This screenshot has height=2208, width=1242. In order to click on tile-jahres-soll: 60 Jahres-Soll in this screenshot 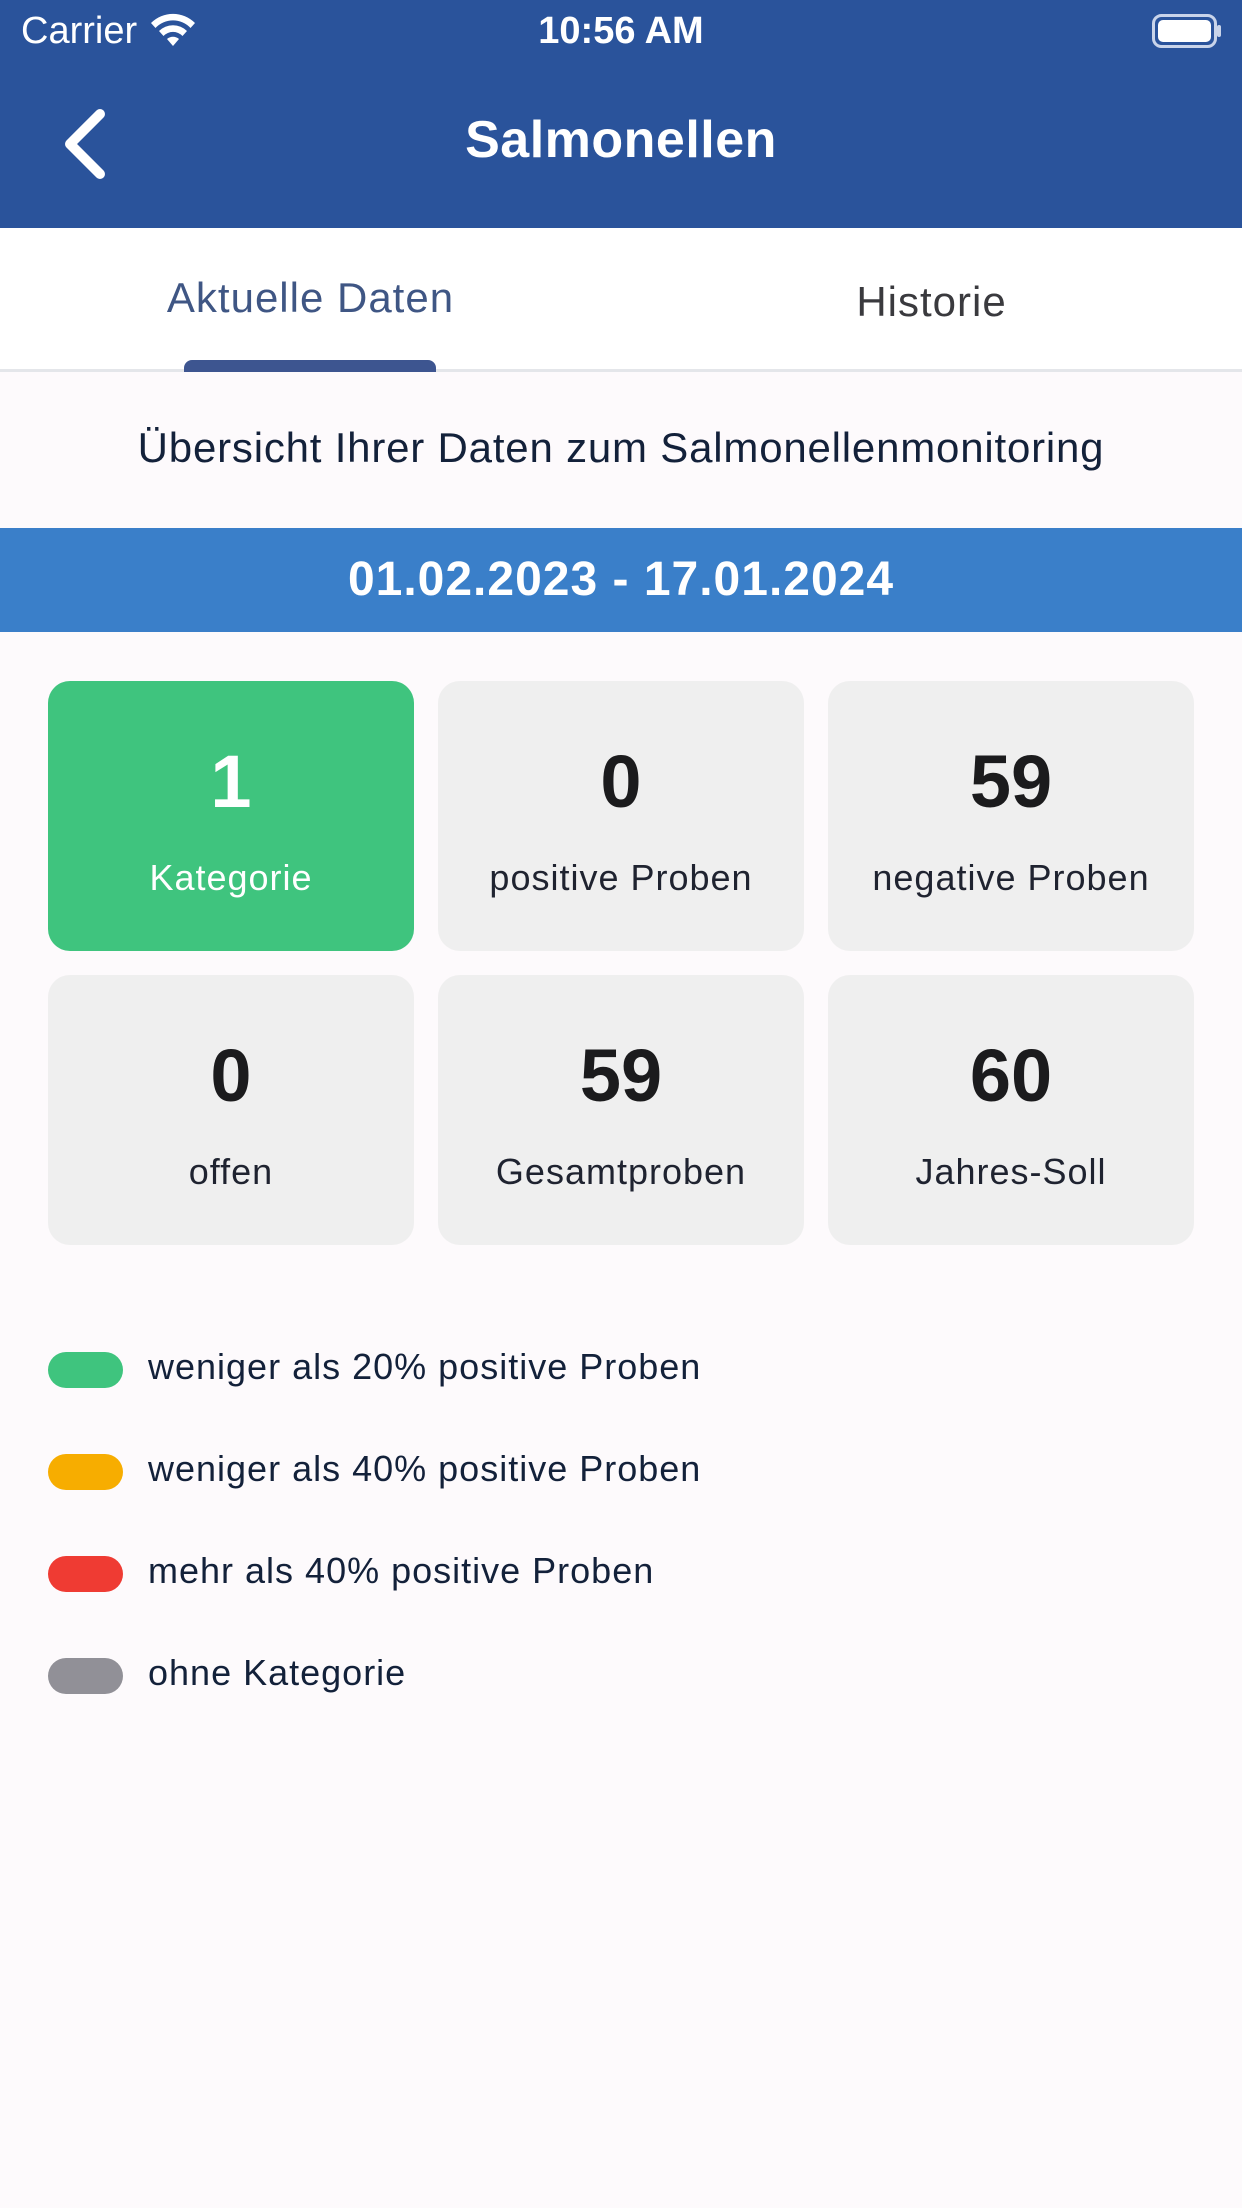, I will do `click(1011, 1110)`.